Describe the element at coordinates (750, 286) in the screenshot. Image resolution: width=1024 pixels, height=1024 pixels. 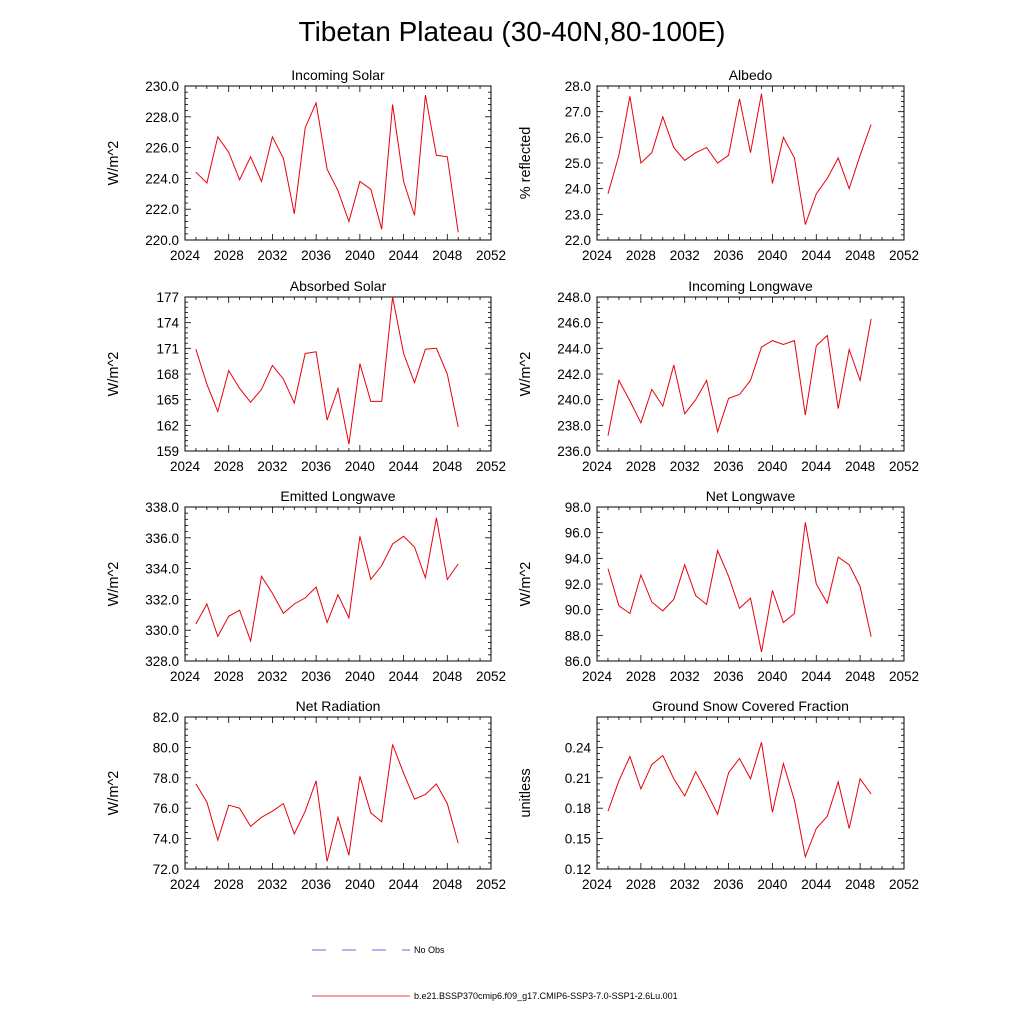
I see `panel-title: Incoming Longwave` at that location.